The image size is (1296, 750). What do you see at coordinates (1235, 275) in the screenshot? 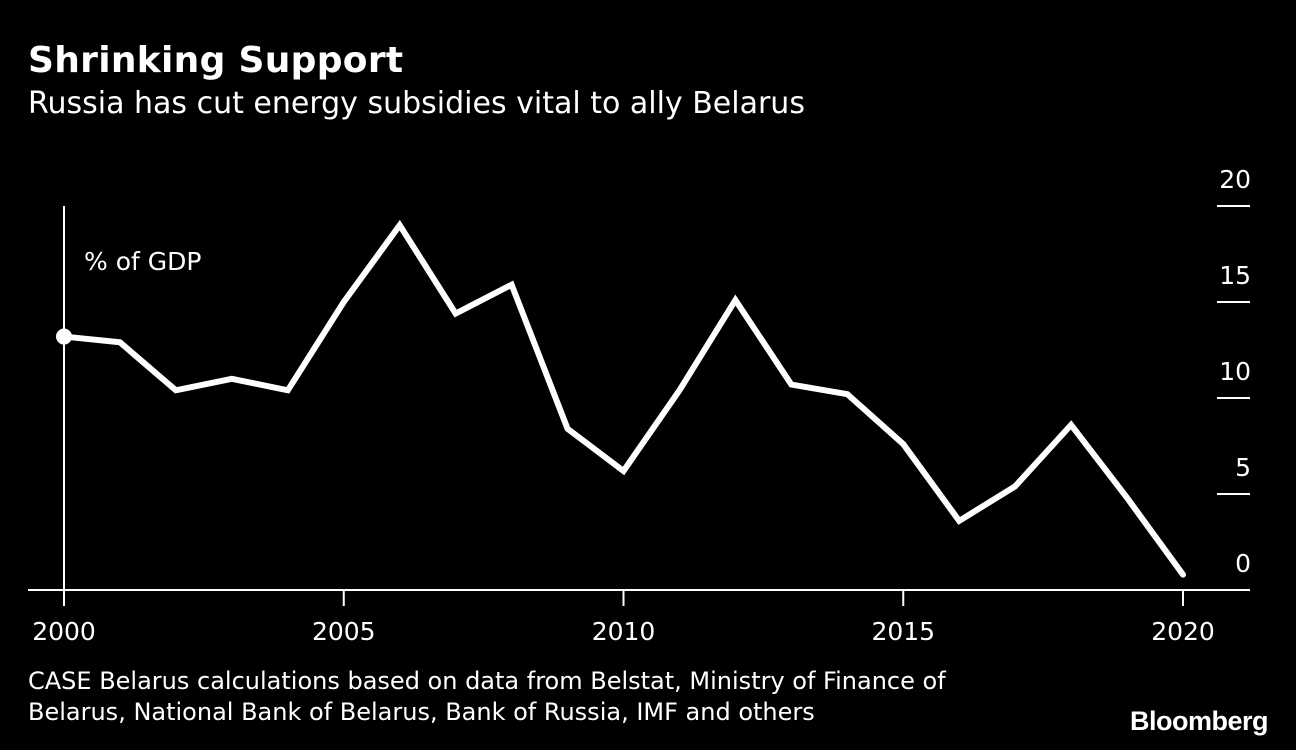
I see `y-tick-label: 15` at bounding box center [1235, 275].